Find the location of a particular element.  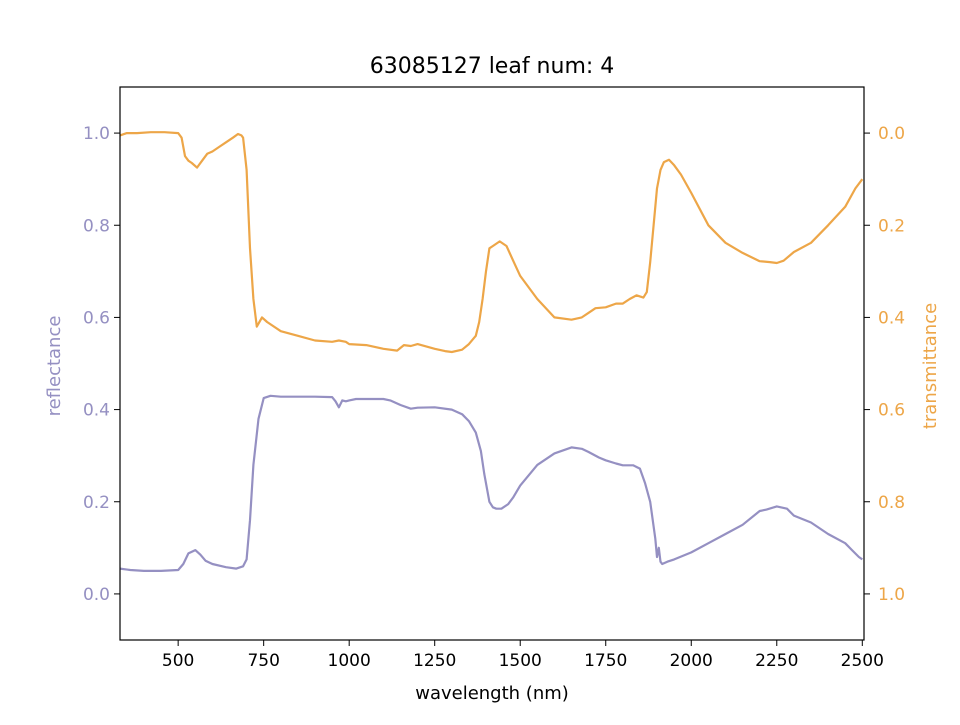

chart-title: 63085127 leaf num: 4 is located at coordinates (492, 66).